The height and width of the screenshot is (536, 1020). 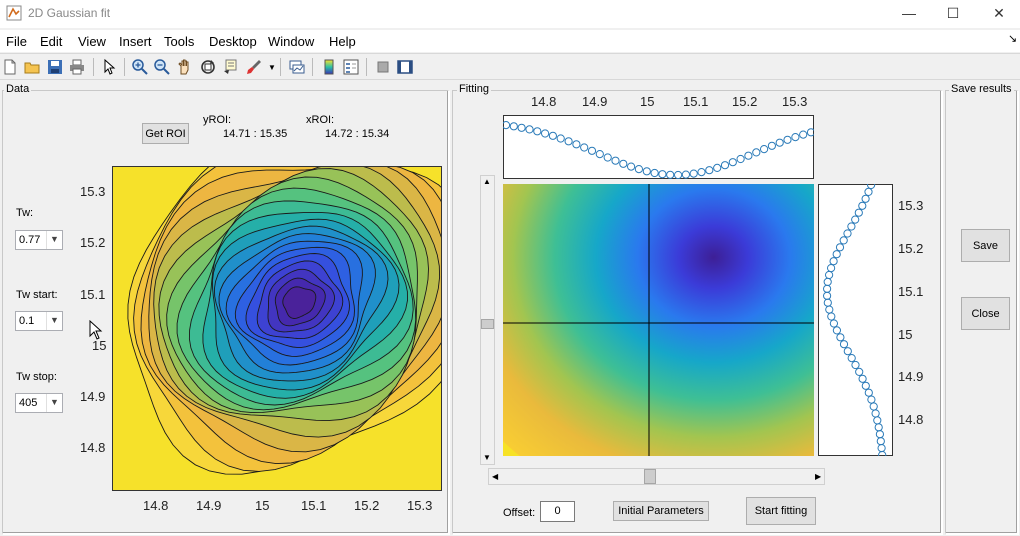 What do you see at coordinates (25, 213) in the screenshot?
I see `tw-label: Tw:` at bounding box center [25, 213].